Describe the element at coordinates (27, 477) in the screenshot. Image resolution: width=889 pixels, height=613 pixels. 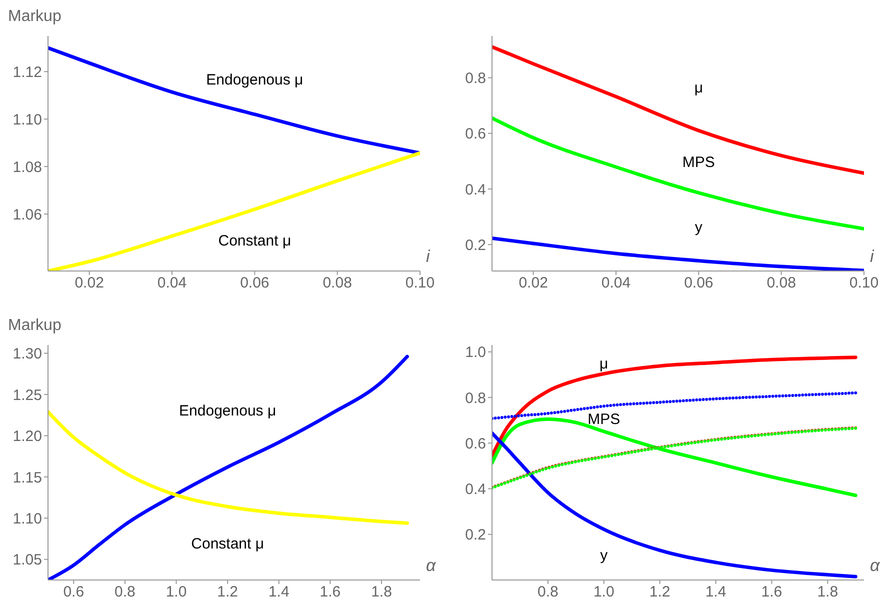
I see `y-tick-label: 1.15` at that location.